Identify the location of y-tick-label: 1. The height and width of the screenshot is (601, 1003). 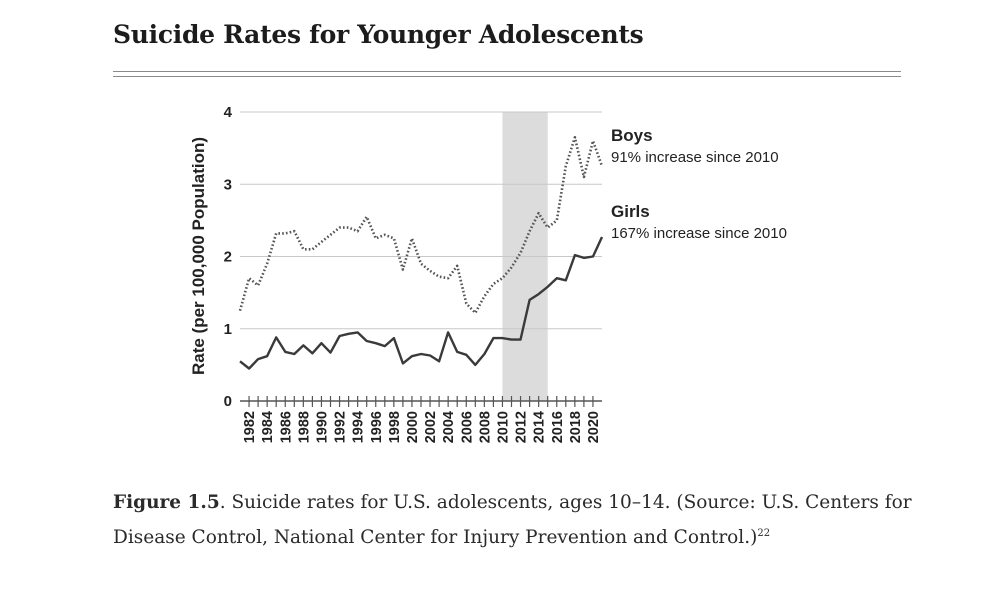
(228, 329).